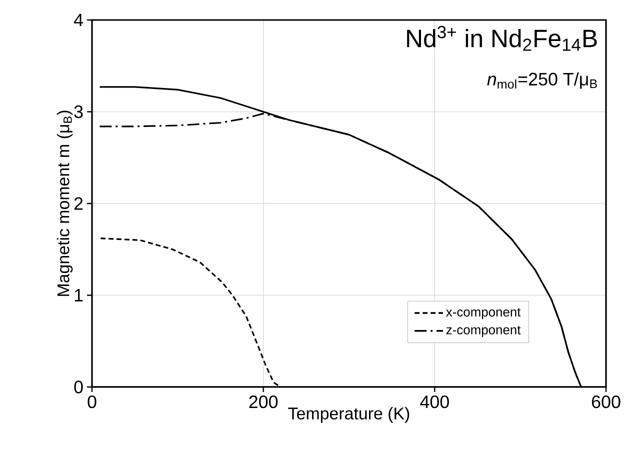 The height and width of the screenshot is (467, 632). Describe the element at coordinates (64, 203) in the screenshot. I see `y-axis-title: Magnetic moment m (μ$_{B}$)` at that location.